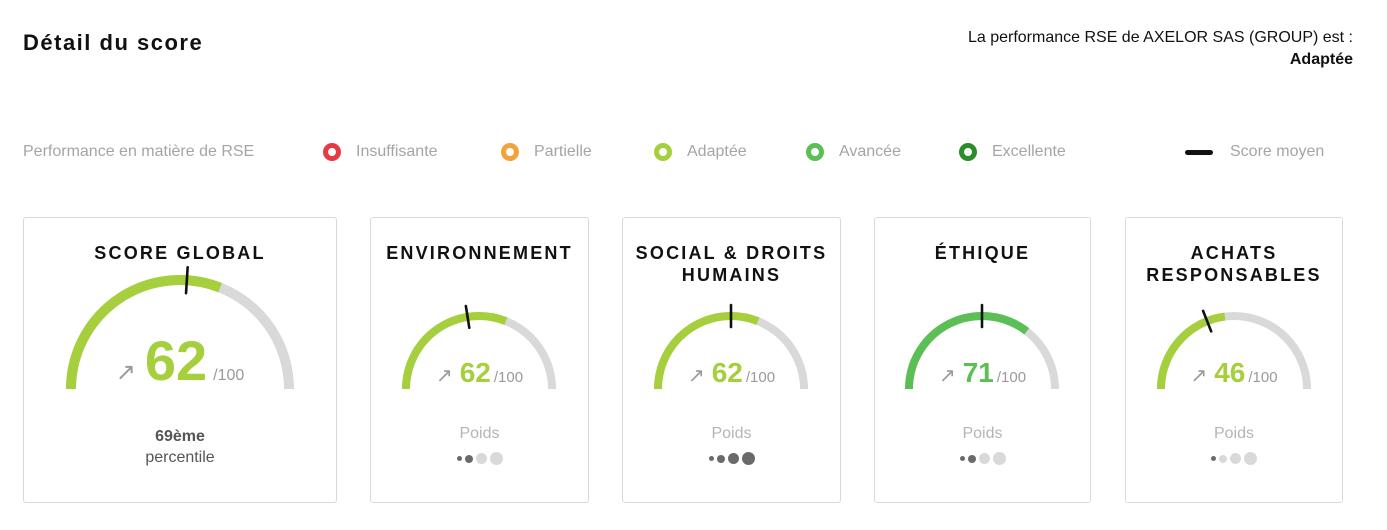  What do you see at coordinates (978, 372) in the screenshot?
I see `score-value: 71` at bounding box center [978, 372].